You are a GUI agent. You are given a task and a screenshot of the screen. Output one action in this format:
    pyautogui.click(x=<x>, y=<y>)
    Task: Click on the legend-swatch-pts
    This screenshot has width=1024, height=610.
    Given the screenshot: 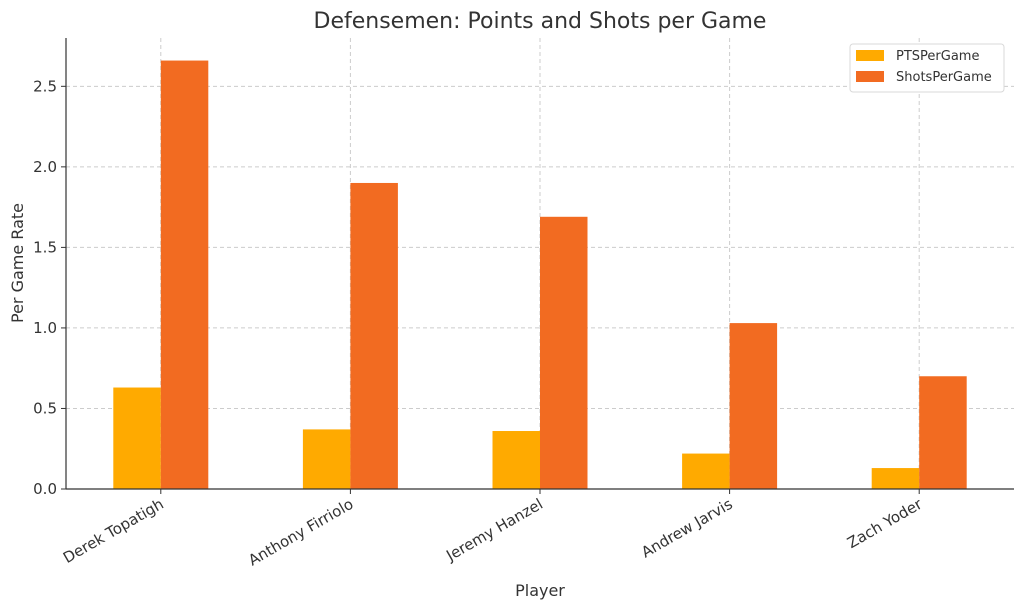 What is the action you would take?
    pyautogui.click(x=870, y=55)
    